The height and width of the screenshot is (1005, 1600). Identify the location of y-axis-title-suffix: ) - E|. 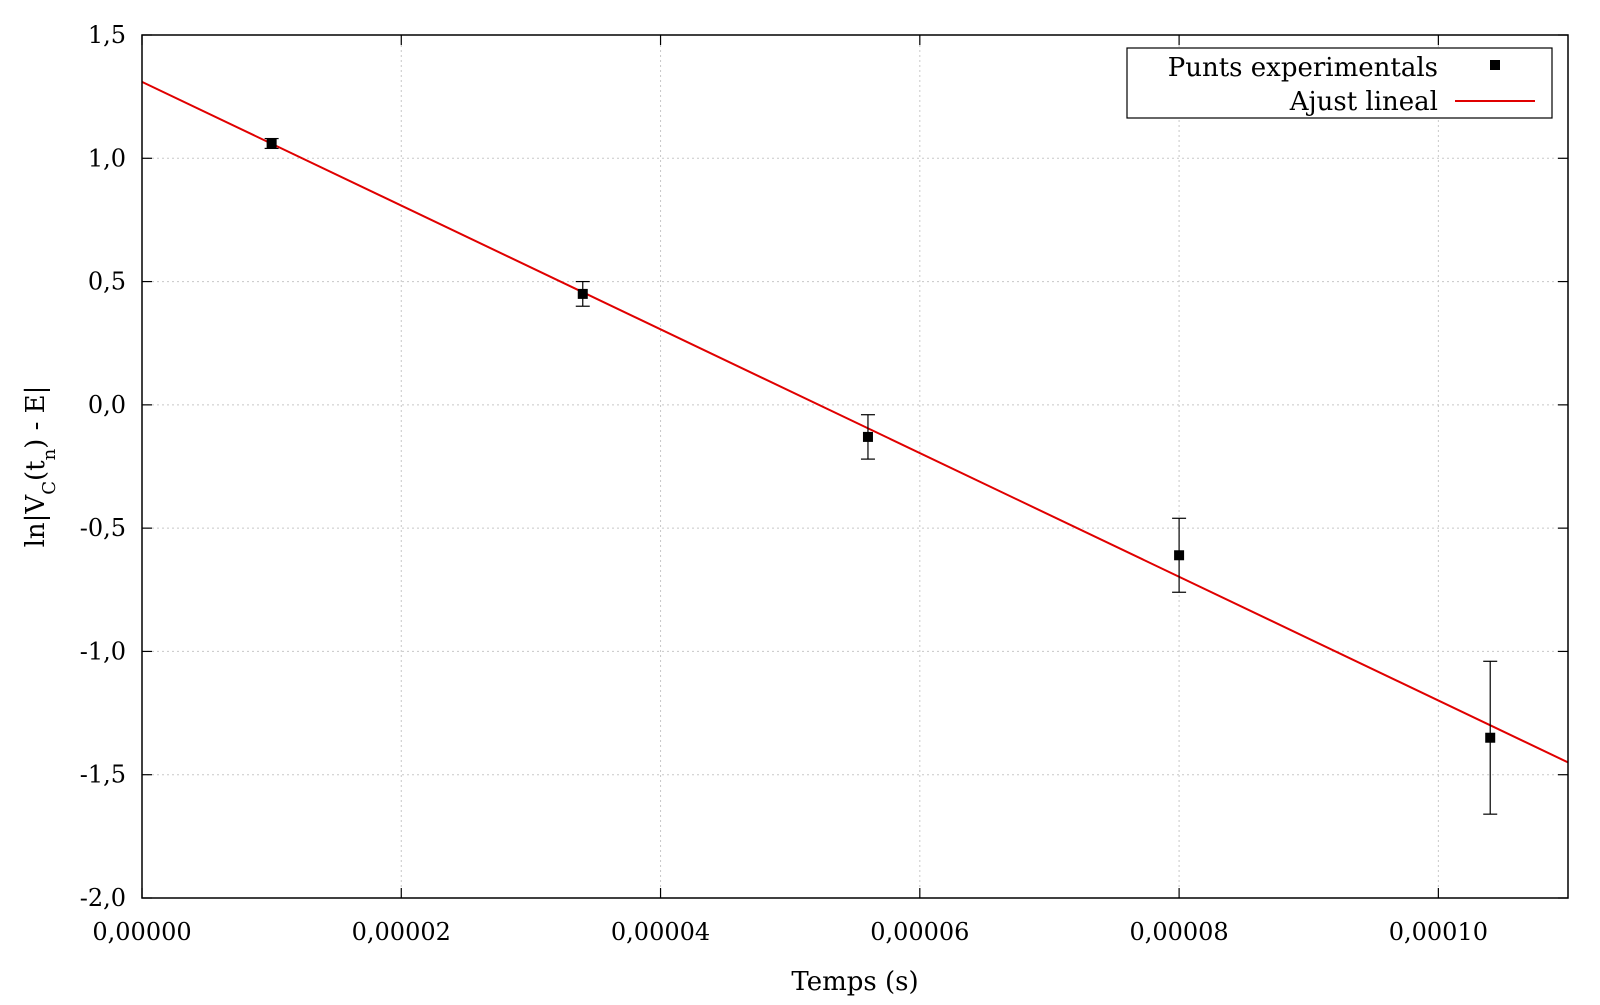
(36, 417).